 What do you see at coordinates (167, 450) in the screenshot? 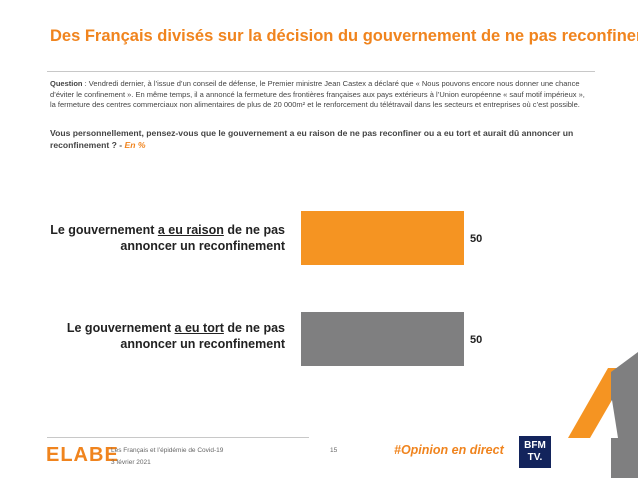
I see `study-name: Les Français et l’épidémie de Covid-19` at bounding box center [167, 450].